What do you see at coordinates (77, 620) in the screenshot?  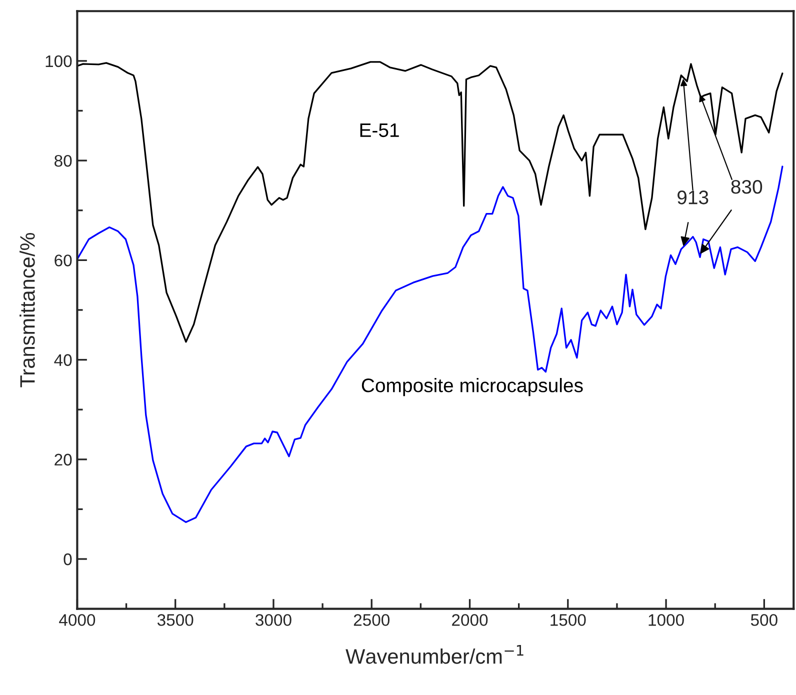 I see `x-tick-label: 4000` at bounding box center [77, 620].